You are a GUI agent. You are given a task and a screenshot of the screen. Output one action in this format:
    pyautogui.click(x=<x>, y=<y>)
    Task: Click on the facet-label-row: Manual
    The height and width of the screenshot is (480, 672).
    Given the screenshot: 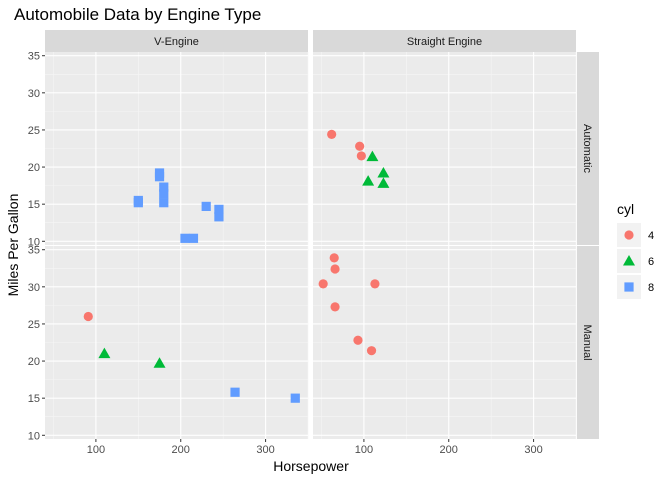 What is the action you would take?
    pyautogui.click(x=587, y=342)
    